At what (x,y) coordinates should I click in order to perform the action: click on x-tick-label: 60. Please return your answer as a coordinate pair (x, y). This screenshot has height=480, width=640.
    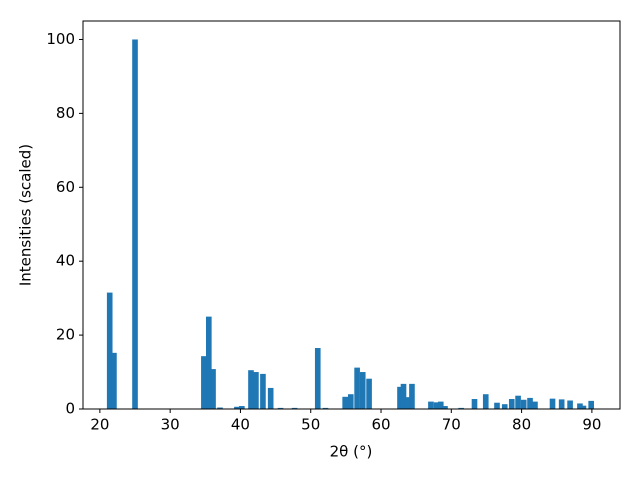
    Looking at the image, I should click on (380, 425).